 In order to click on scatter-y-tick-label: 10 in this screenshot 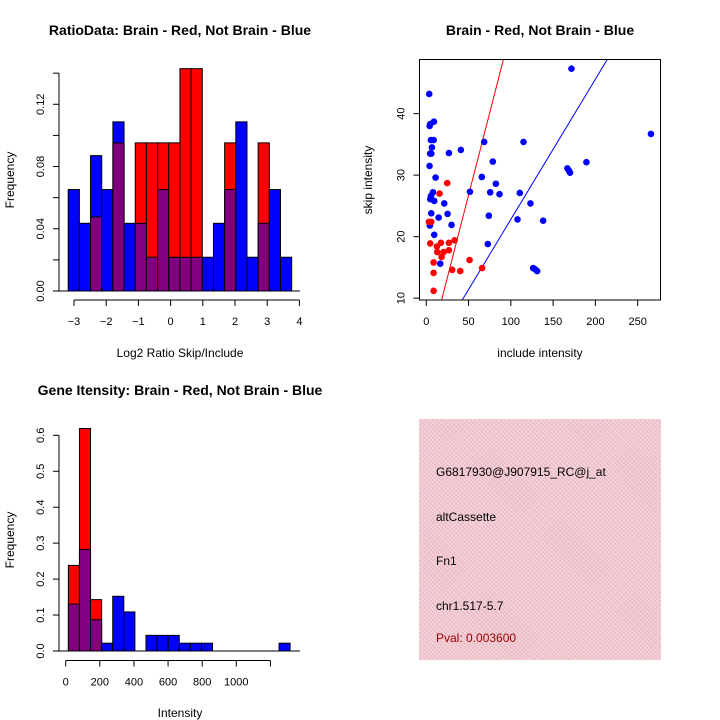, I will do `click(402, 298)`.